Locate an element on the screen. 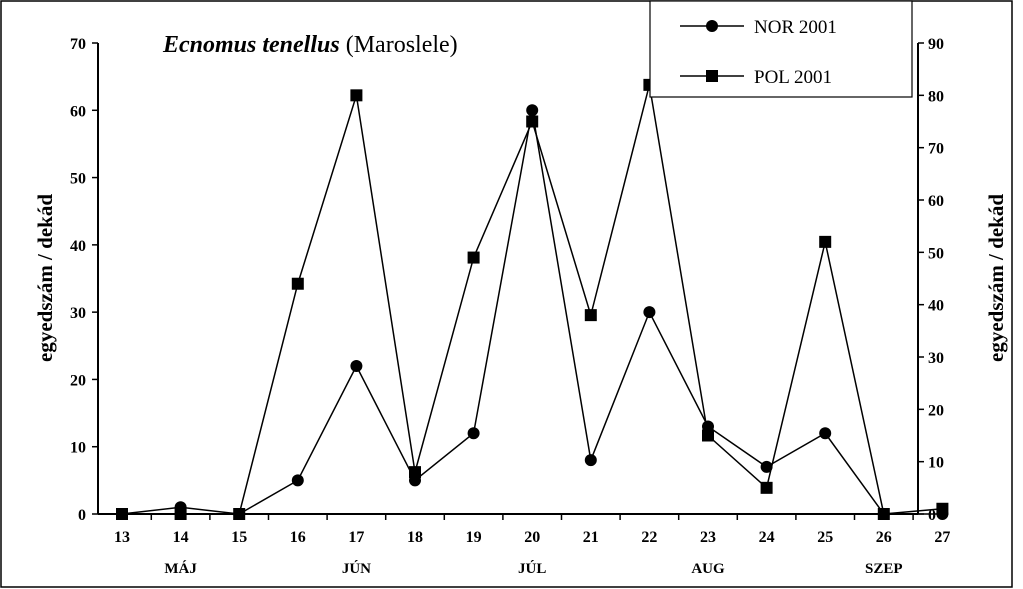 The image size is (1023, 589). right-y-axis-title: egyedszám / dekád is located at coordinates (996, 278).